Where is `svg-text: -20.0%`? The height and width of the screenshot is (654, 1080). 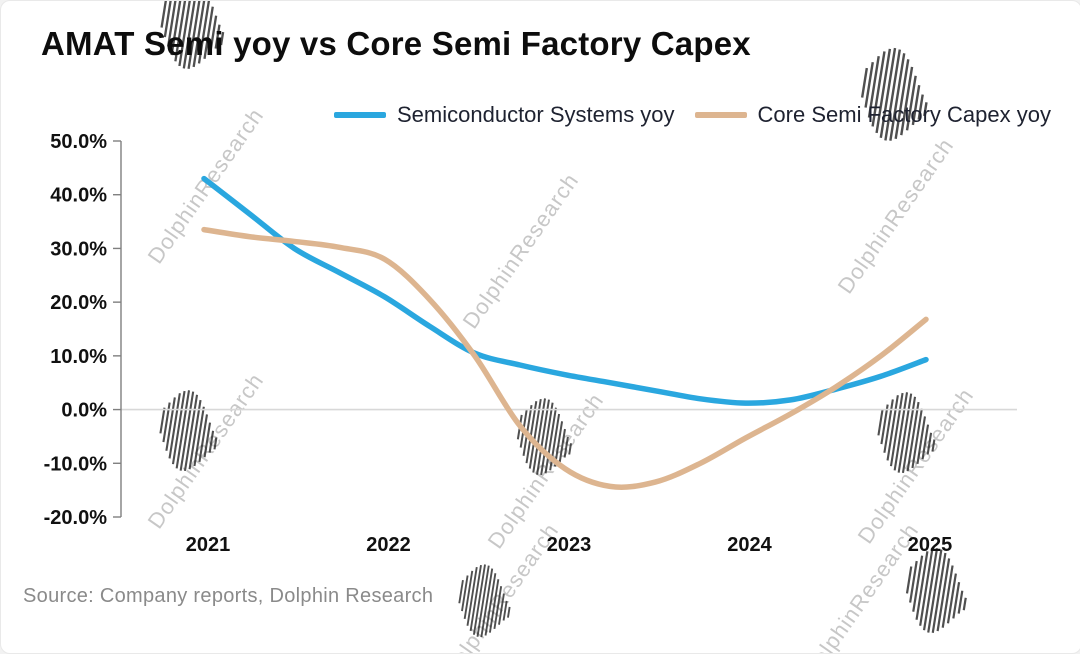 svg-text: -20.0% is located at coordinates (76, 518).